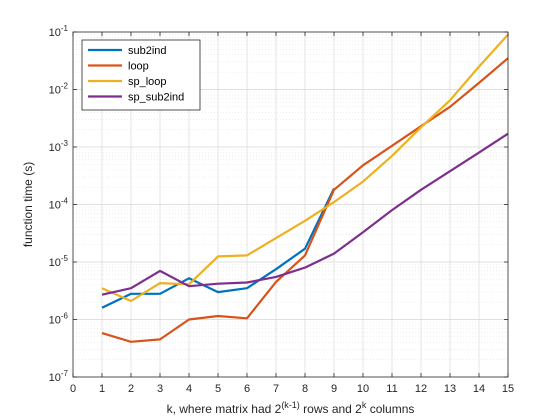 The image size is (560, 420). Describe the element at coordinates (131, 389) in the screenshot. I see `x-tick-label-2: 2` at that location.